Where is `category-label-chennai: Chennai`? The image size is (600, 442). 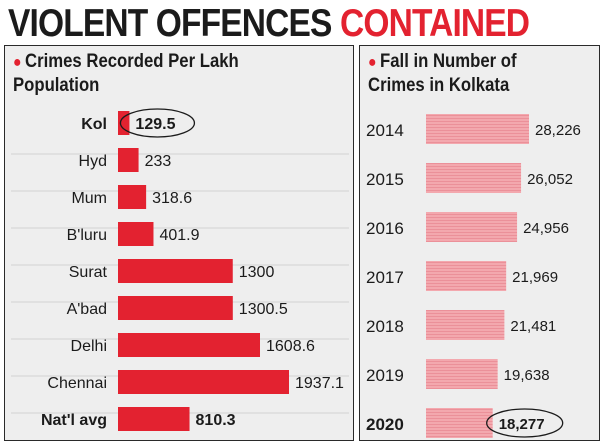
category-label-chennai: Chennai is located at coordinates (77, 383).